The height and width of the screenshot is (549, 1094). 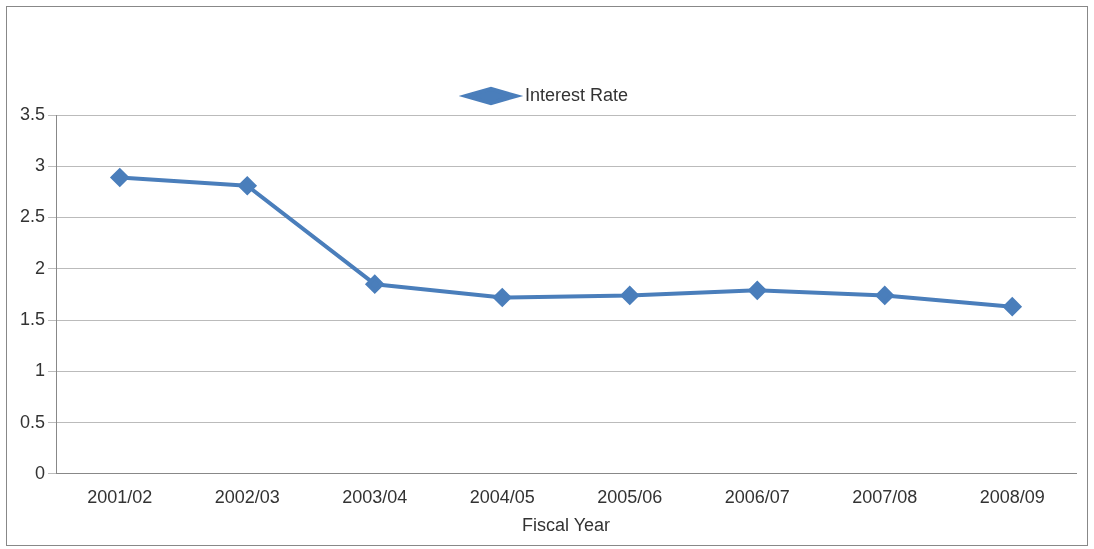 I want to click on legend-label: Interest Rate, so click(x=576, y=94).